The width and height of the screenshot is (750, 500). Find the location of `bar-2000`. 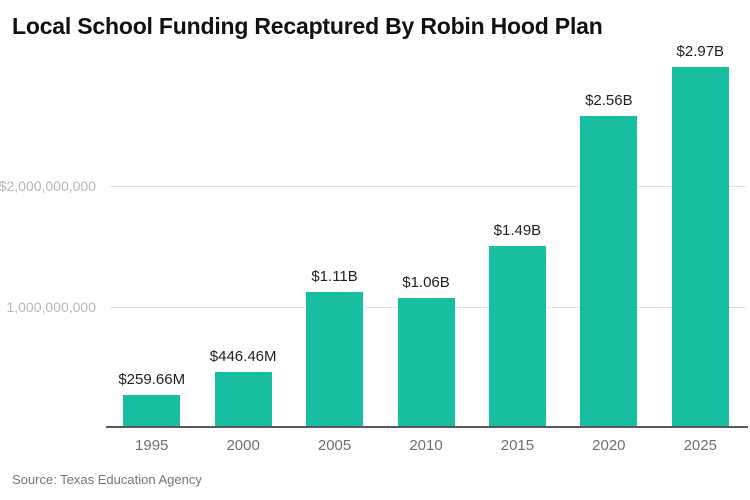

bar-2000 is located at coordinates (243, 398).